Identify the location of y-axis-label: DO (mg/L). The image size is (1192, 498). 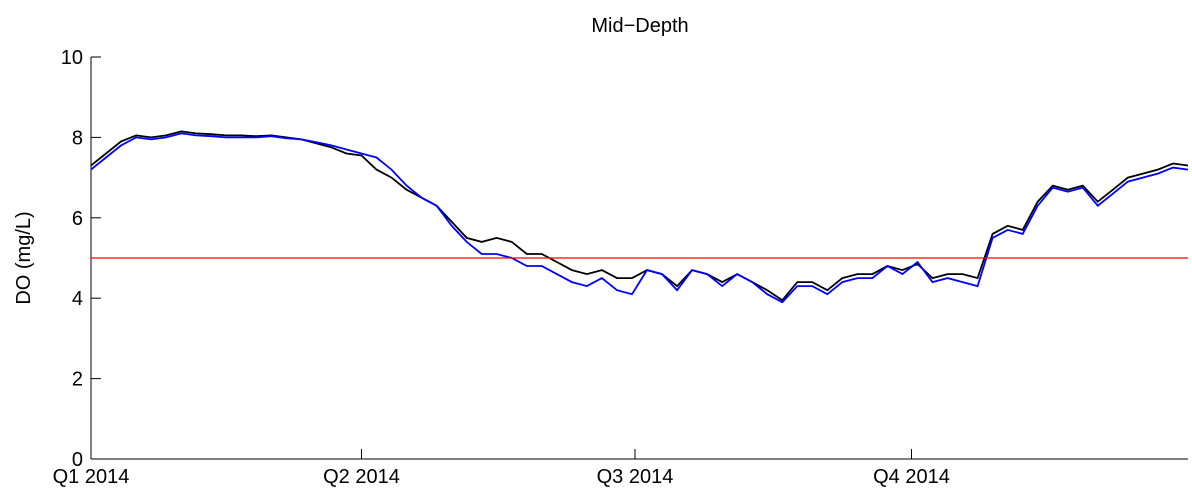
(24, 257).